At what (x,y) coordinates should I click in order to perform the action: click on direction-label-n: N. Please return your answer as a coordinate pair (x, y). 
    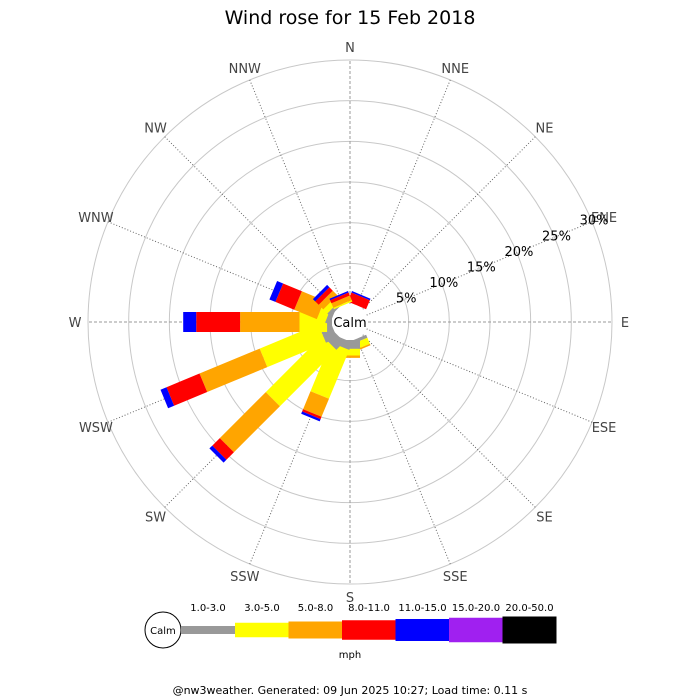
    Looking at the image, I should click on (350, 48).